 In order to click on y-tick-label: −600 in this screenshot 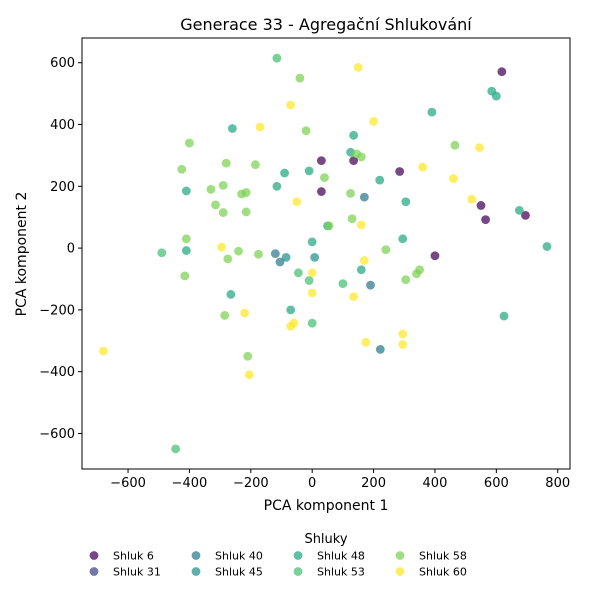, I will do `click(57, 434)`.